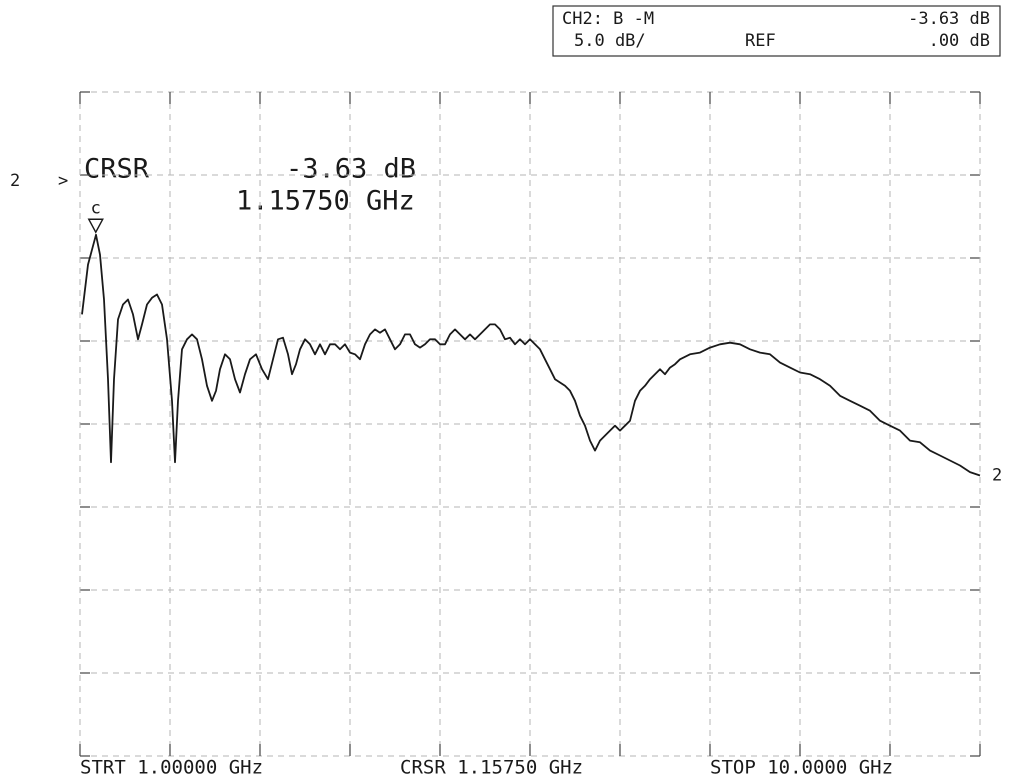 This screenshot has height=782, width=1009. Describe the element at coordinates (117, 169) in the screenshot. I see `readout-name: CRSR` at that location.